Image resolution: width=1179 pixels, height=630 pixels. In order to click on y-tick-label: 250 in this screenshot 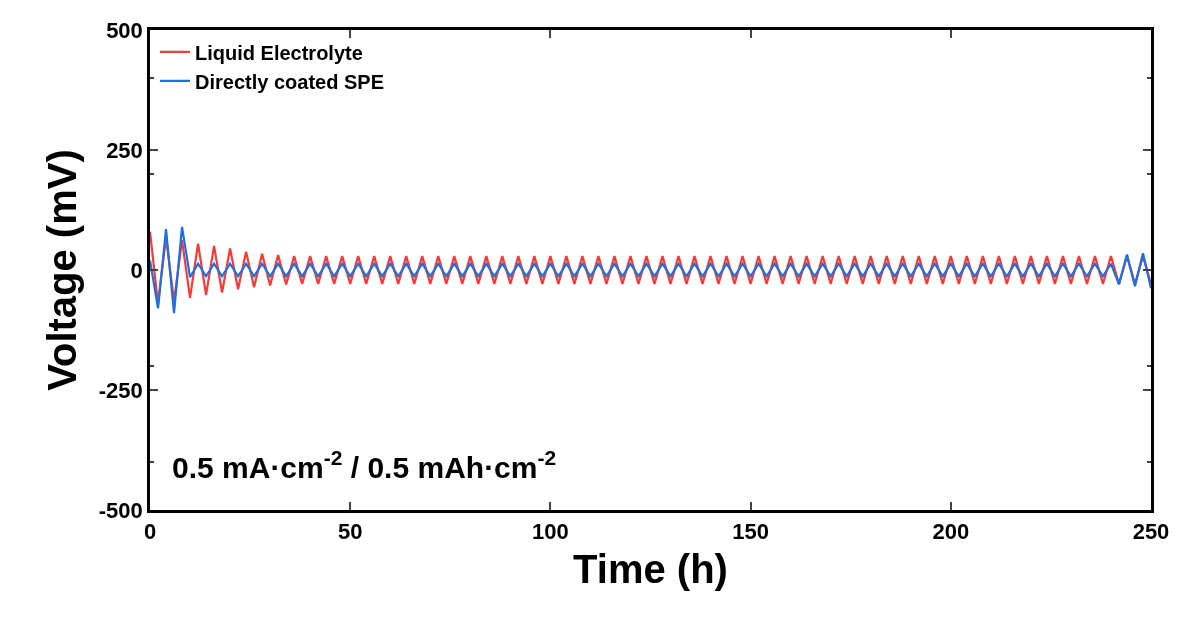, I will do `click(124, 150)`.